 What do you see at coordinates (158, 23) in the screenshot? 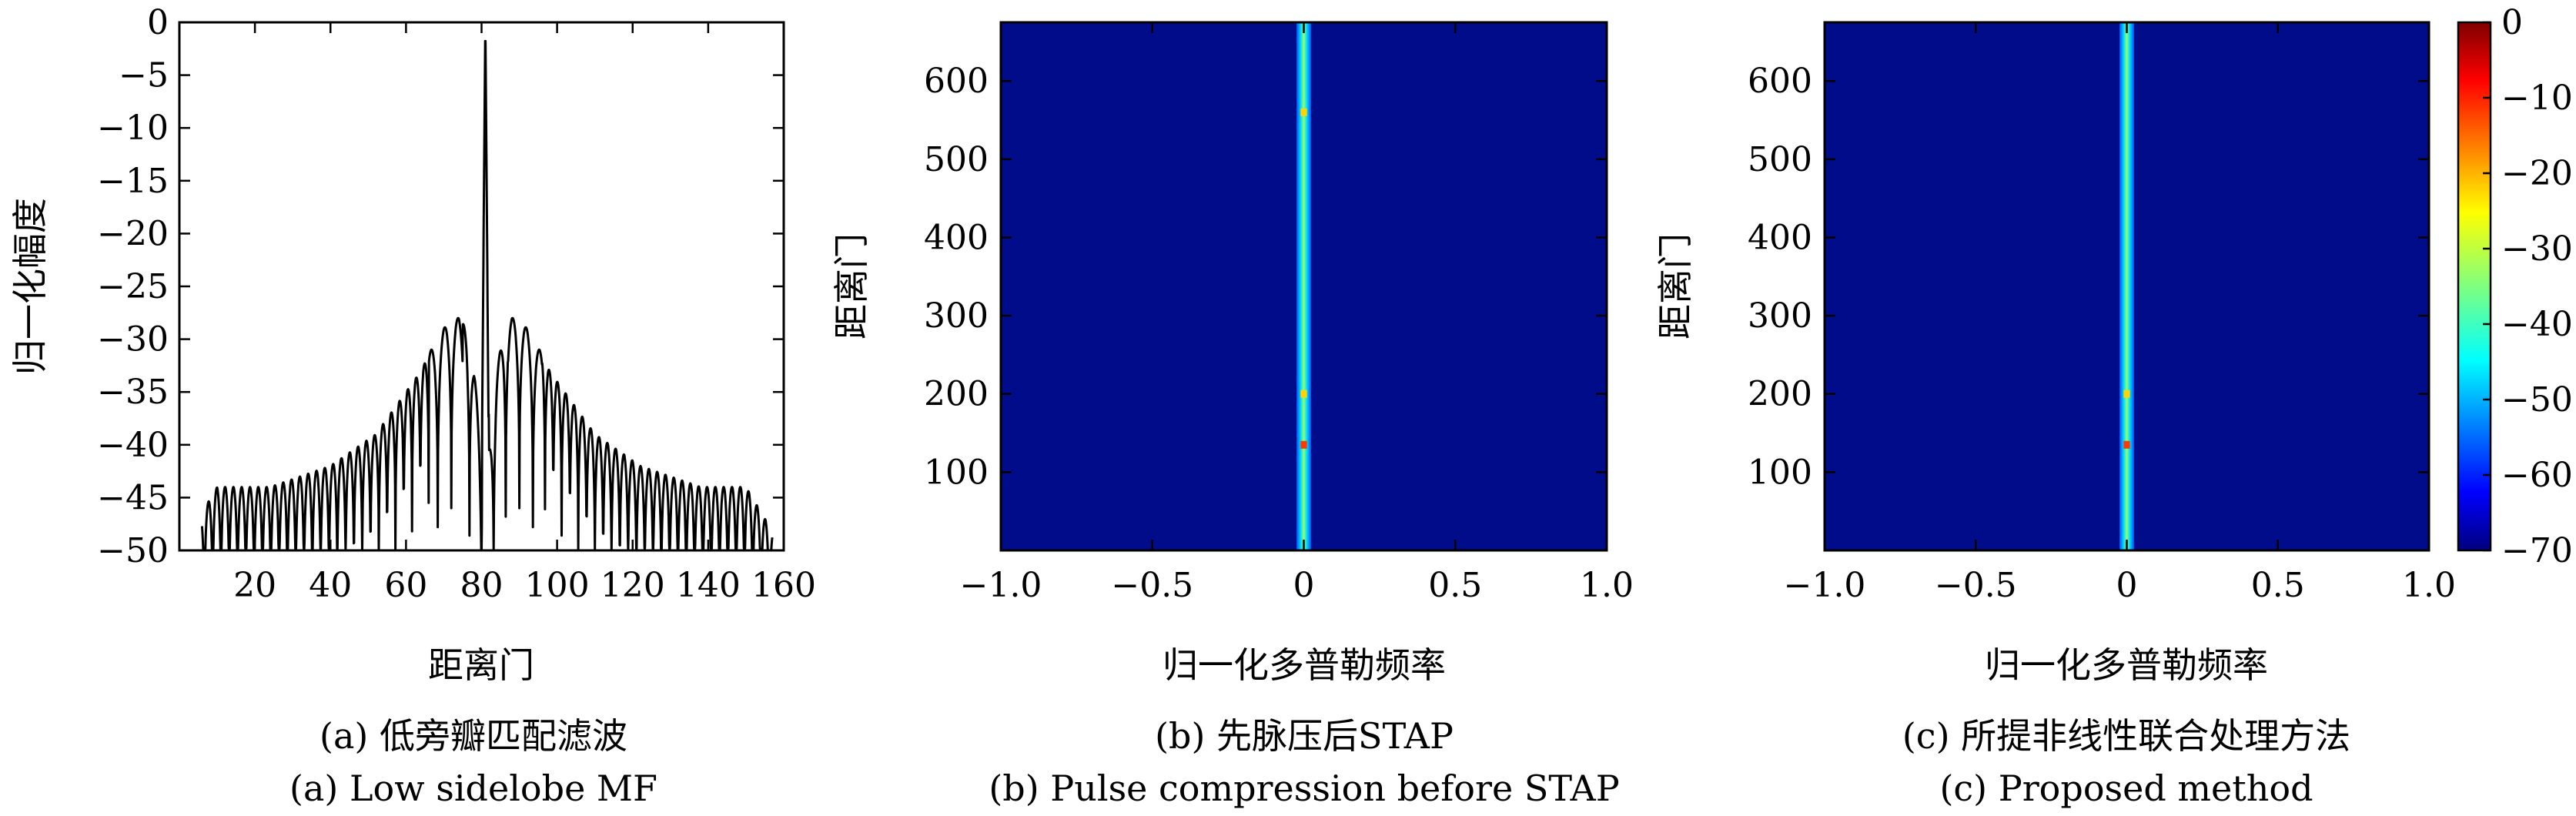
I see `y-tick-label: 0` at bounding box center [158, 23].